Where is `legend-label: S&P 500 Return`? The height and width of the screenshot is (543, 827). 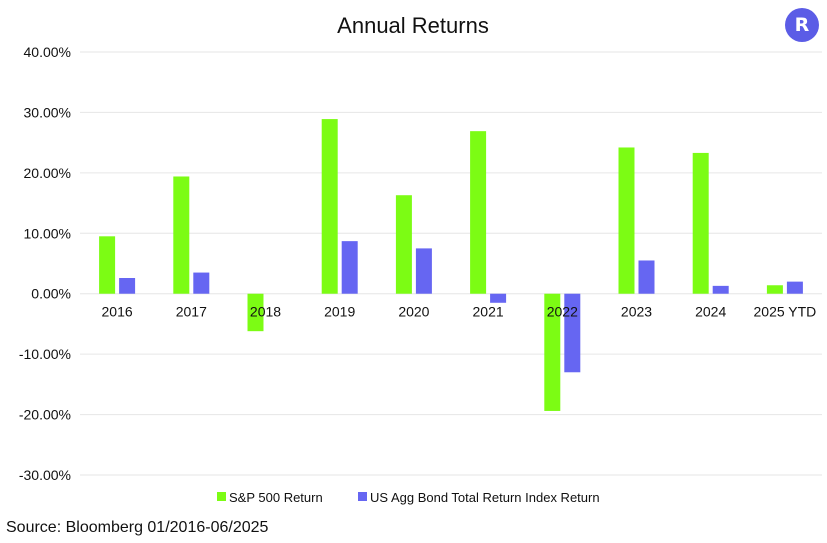 legend-label: S&P 500 Return is located at coordinates (276, 497).